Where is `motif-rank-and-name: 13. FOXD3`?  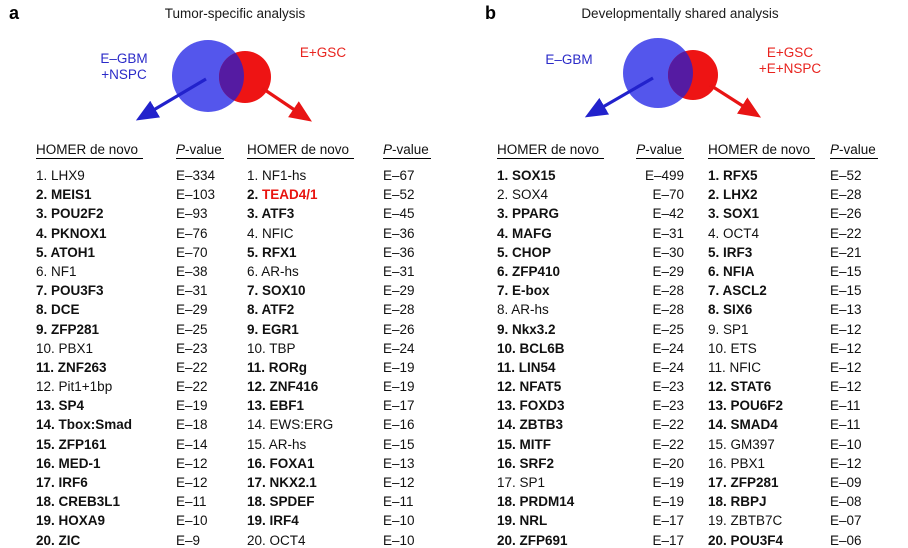
motif-rank-and-name: 13. FOXD3 is located at coordinates (531, 405).